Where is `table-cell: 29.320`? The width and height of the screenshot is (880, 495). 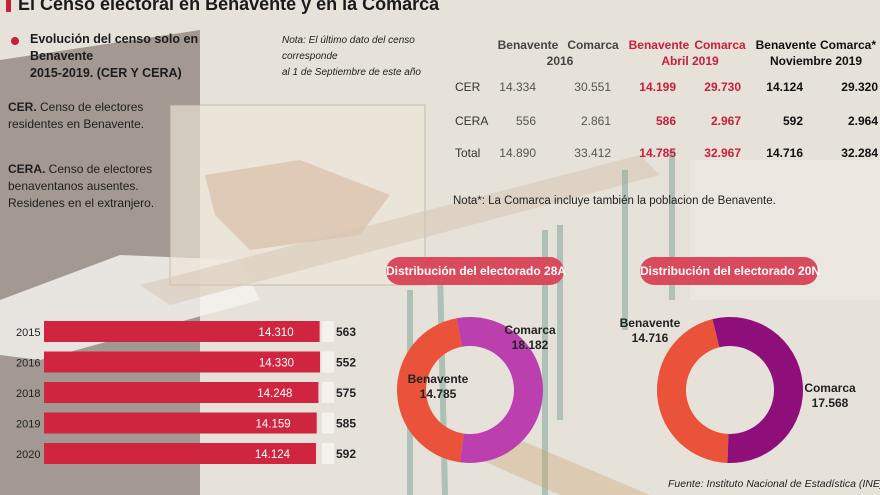
table-cell: 29.320 is located at coordinates (859, 87).